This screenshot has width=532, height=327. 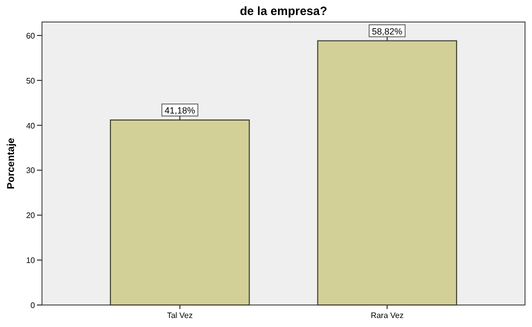 I want to click on y-tick-label: 60, so click(x=31, y=35).